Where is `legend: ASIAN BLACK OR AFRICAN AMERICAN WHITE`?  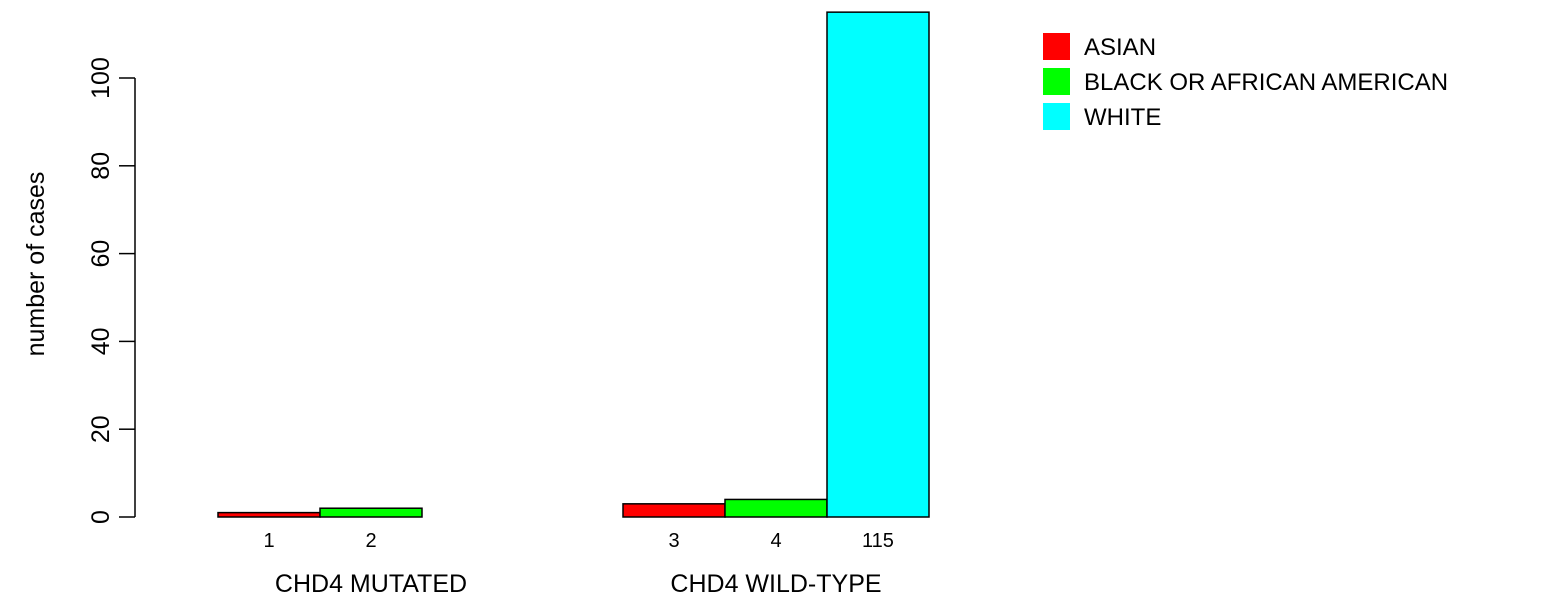
legend: ASIAN BLACK OR AFRICAN AMERICAN WHITE is located at coordinates (1245, 82).